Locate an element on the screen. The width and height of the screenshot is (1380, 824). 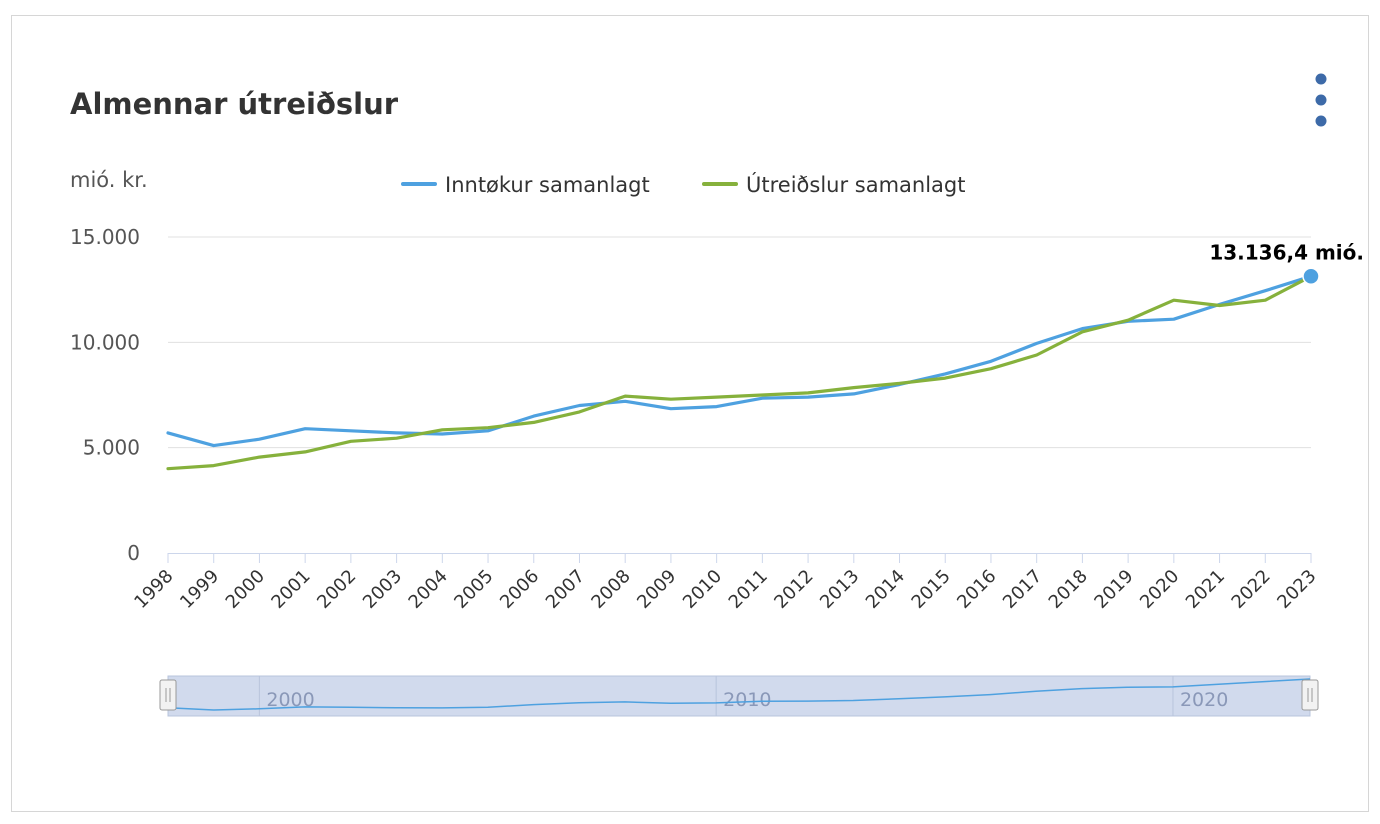
x-tick-label: 2015 is located at coordinates (931, 589).